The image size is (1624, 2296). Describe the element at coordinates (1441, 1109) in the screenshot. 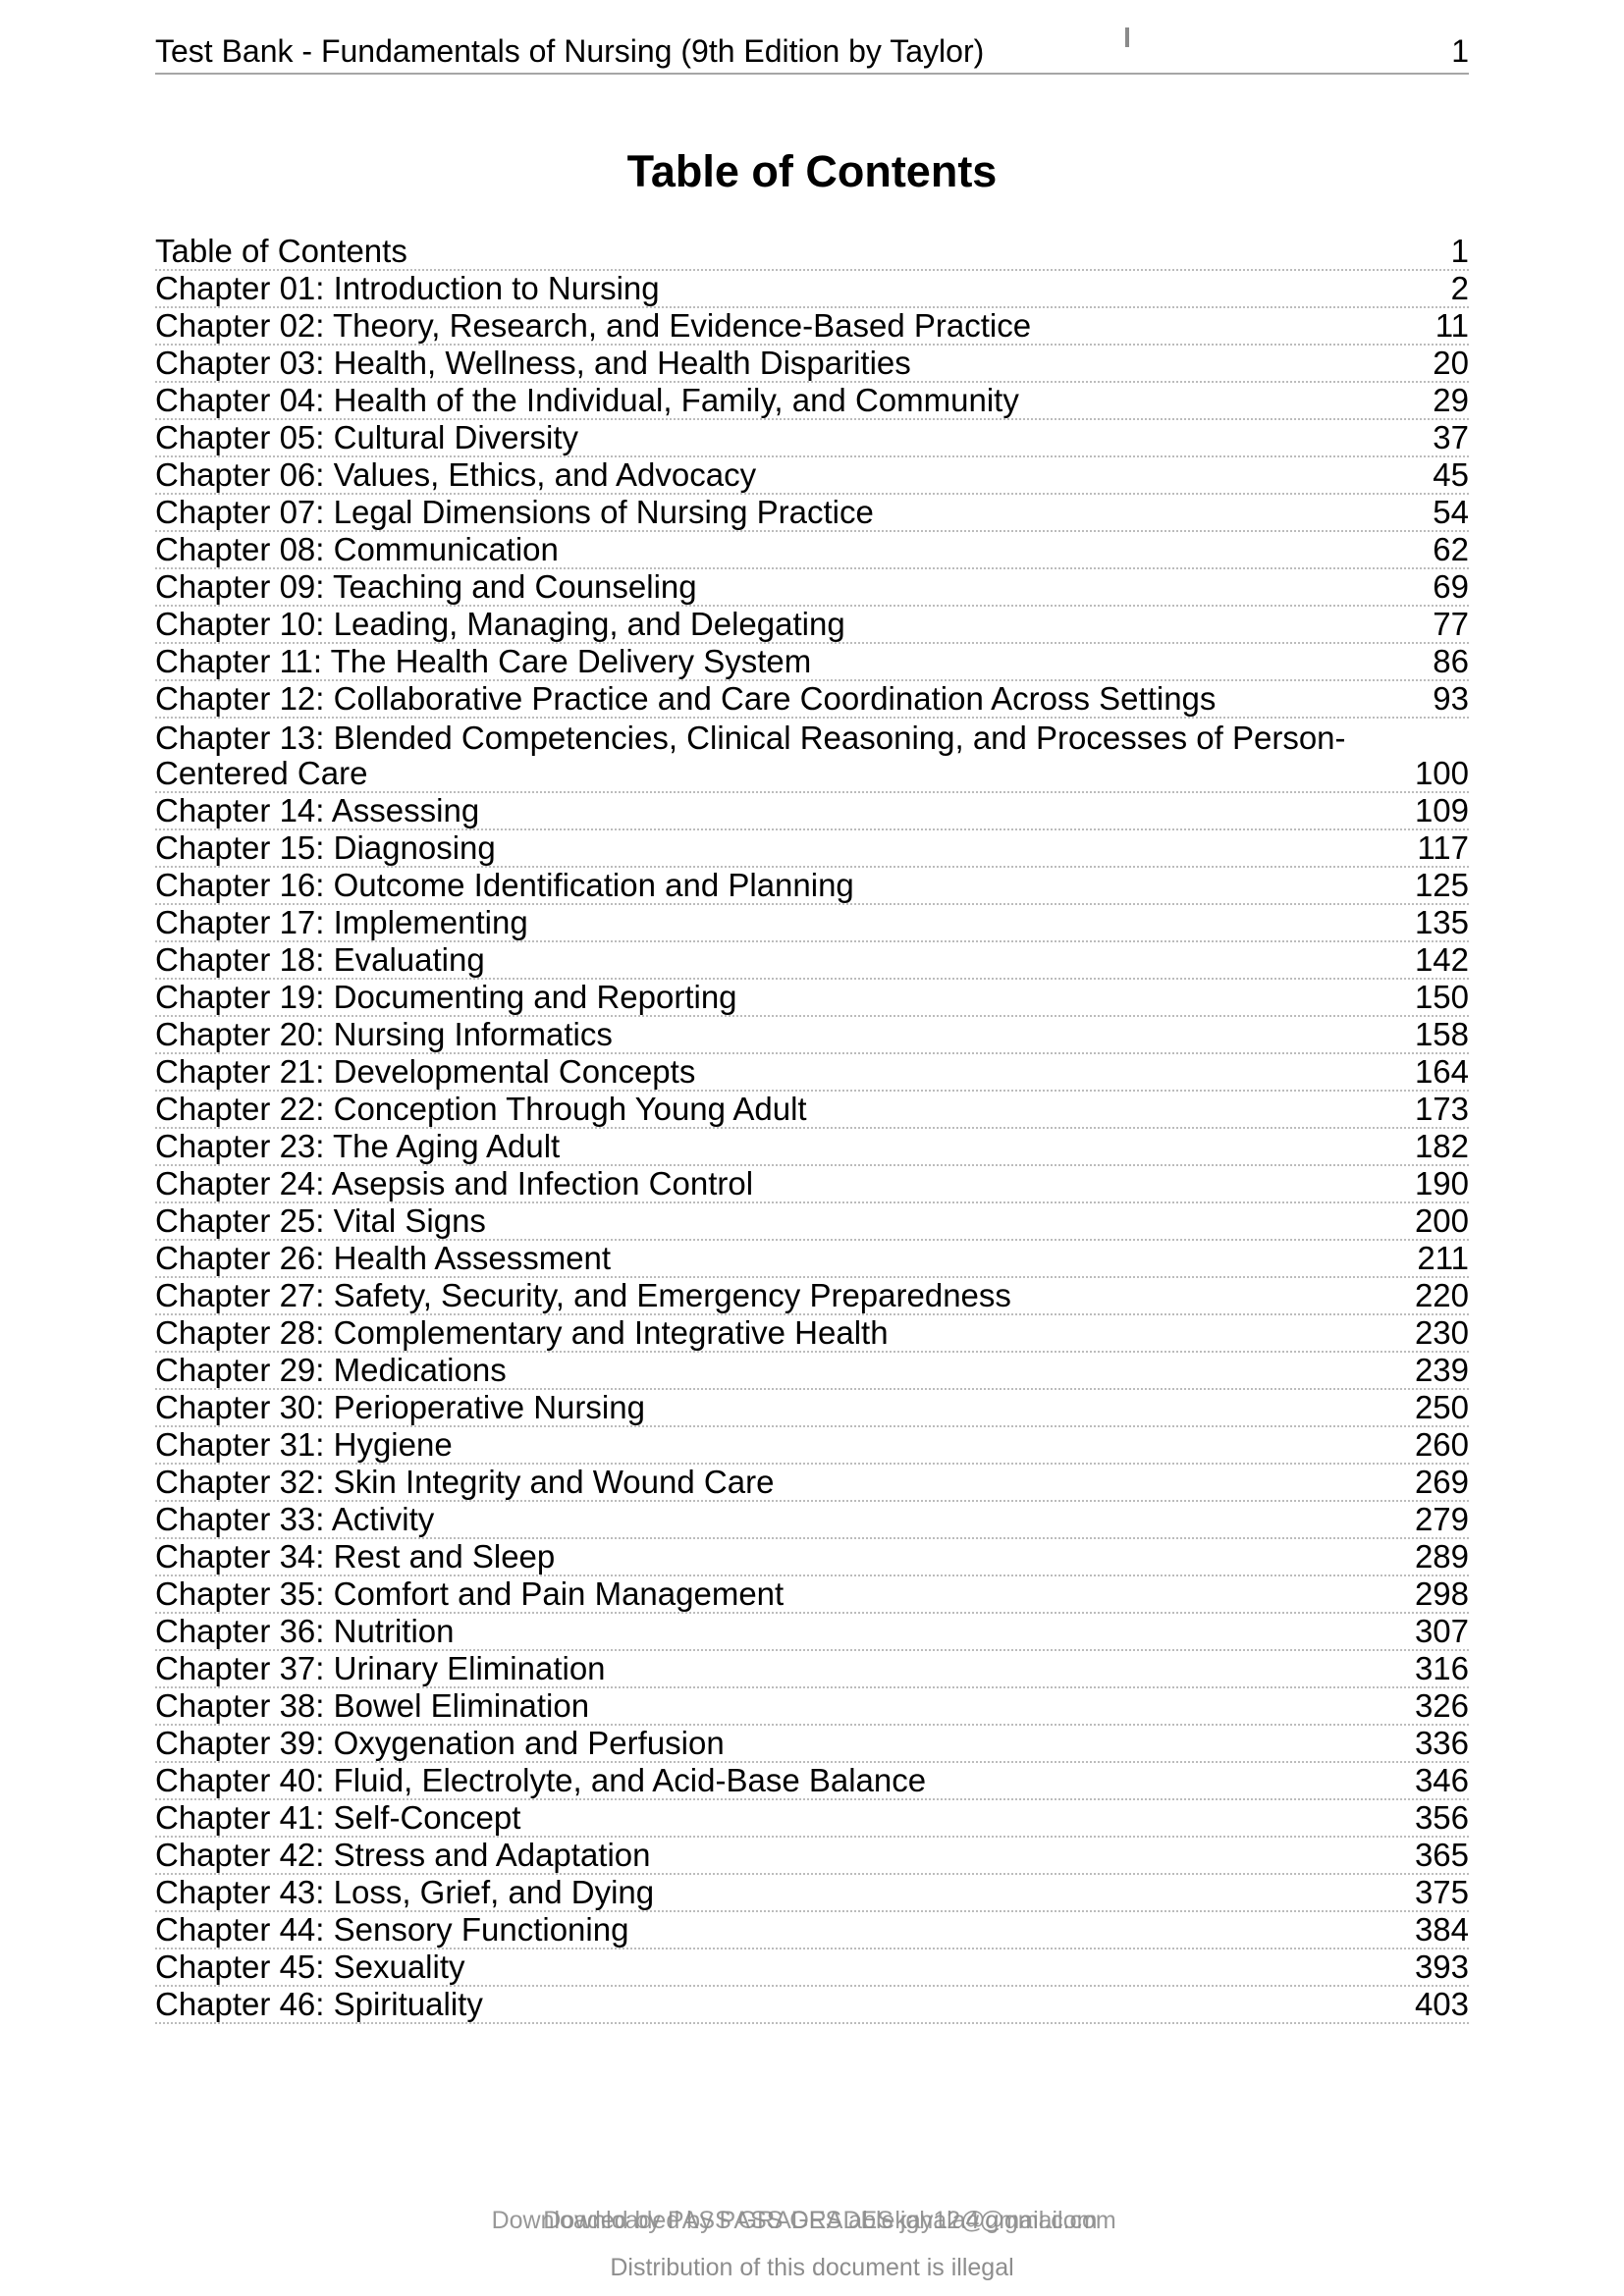

I see `toc-entry-page: 173` at that location.